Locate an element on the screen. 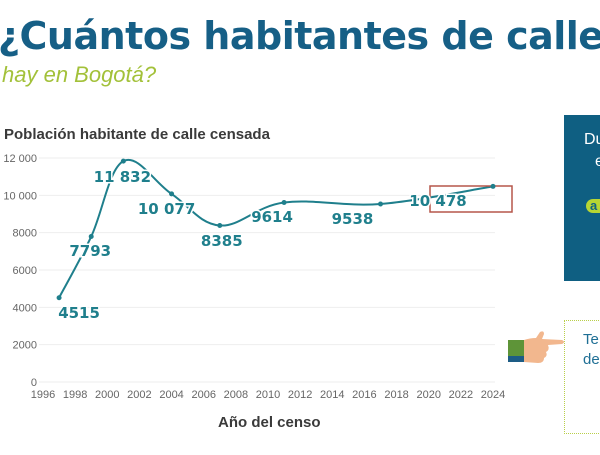 The image size is (600, 455). info-box-text-1: Du is located at coordinates (592, 139).